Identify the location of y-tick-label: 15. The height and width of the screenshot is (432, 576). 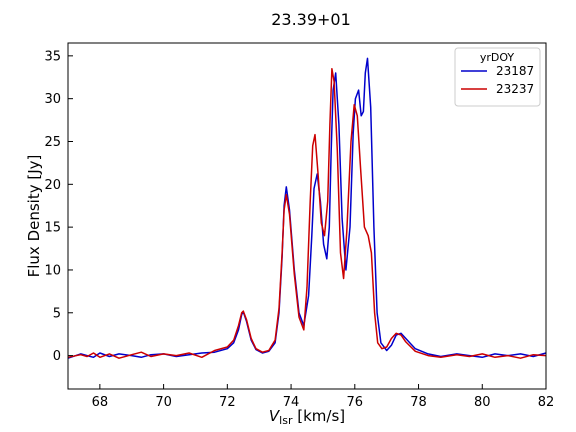
(52, 228).